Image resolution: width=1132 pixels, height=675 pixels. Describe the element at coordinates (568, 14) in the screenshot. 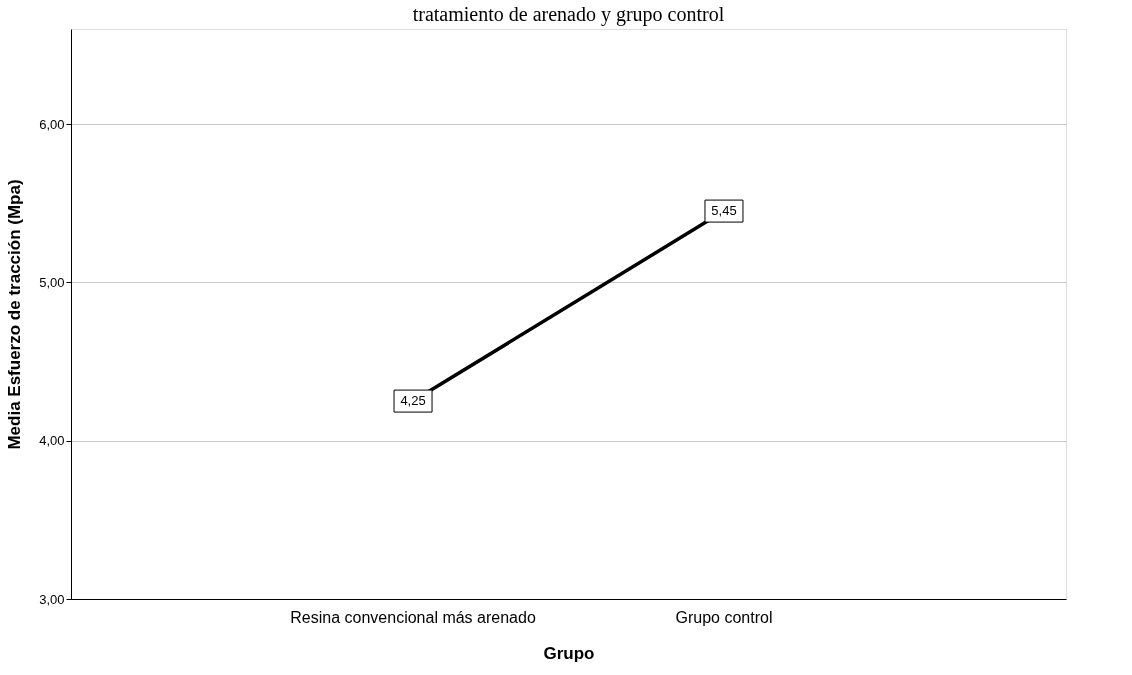

I see `chart-title: tratamiento de arenado y grupo control` at that location.